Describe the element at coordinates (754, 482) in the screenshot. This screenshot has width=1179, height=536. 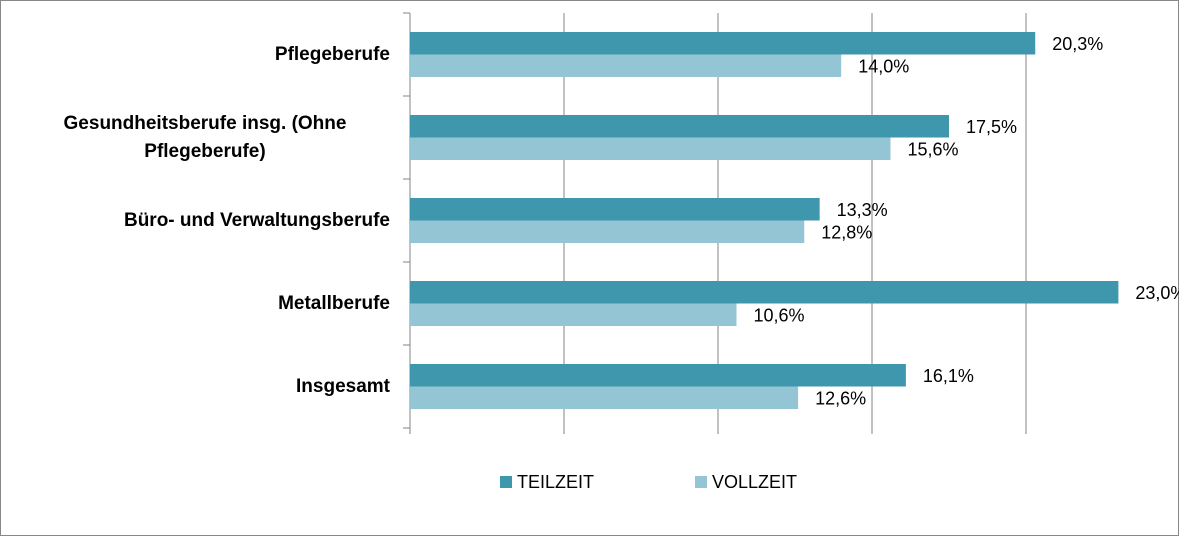
I see `legend-label: VOLLZEIT` at that location.